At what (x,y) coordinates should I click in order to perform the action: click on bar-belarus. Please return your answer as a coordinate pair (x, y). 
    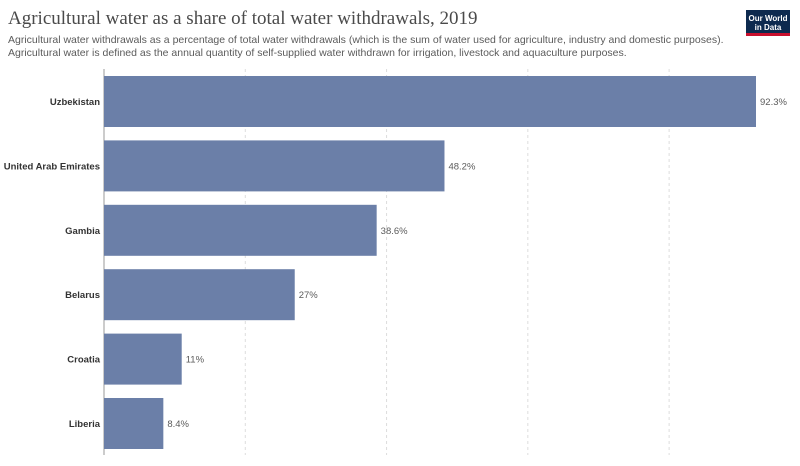
    Looking at the image, I should click on (199, 295).